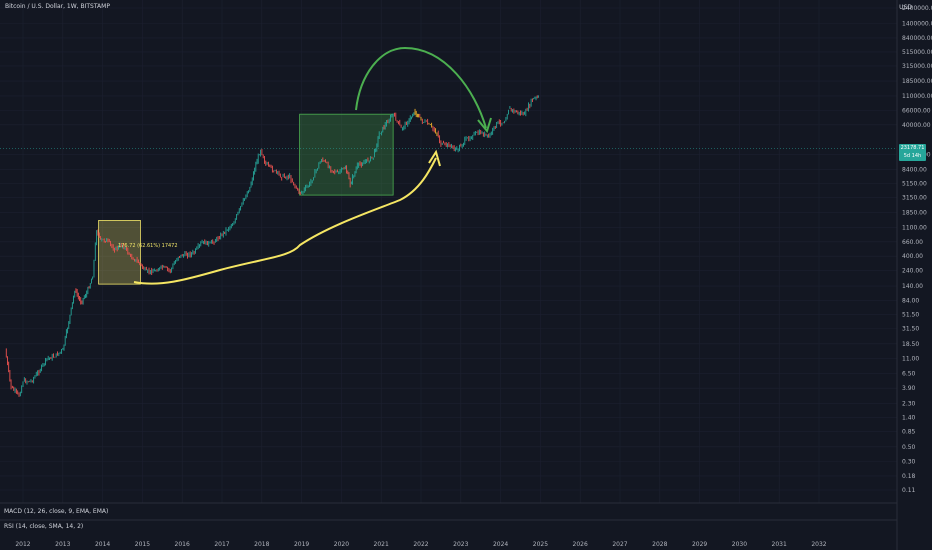 Image resolution: width=932 pixels, height=550 pixels. What do you see at coordinates (142, 544) in the screenshot?
I see `time-tick-label: 2015` at bounding box center [142, 544].